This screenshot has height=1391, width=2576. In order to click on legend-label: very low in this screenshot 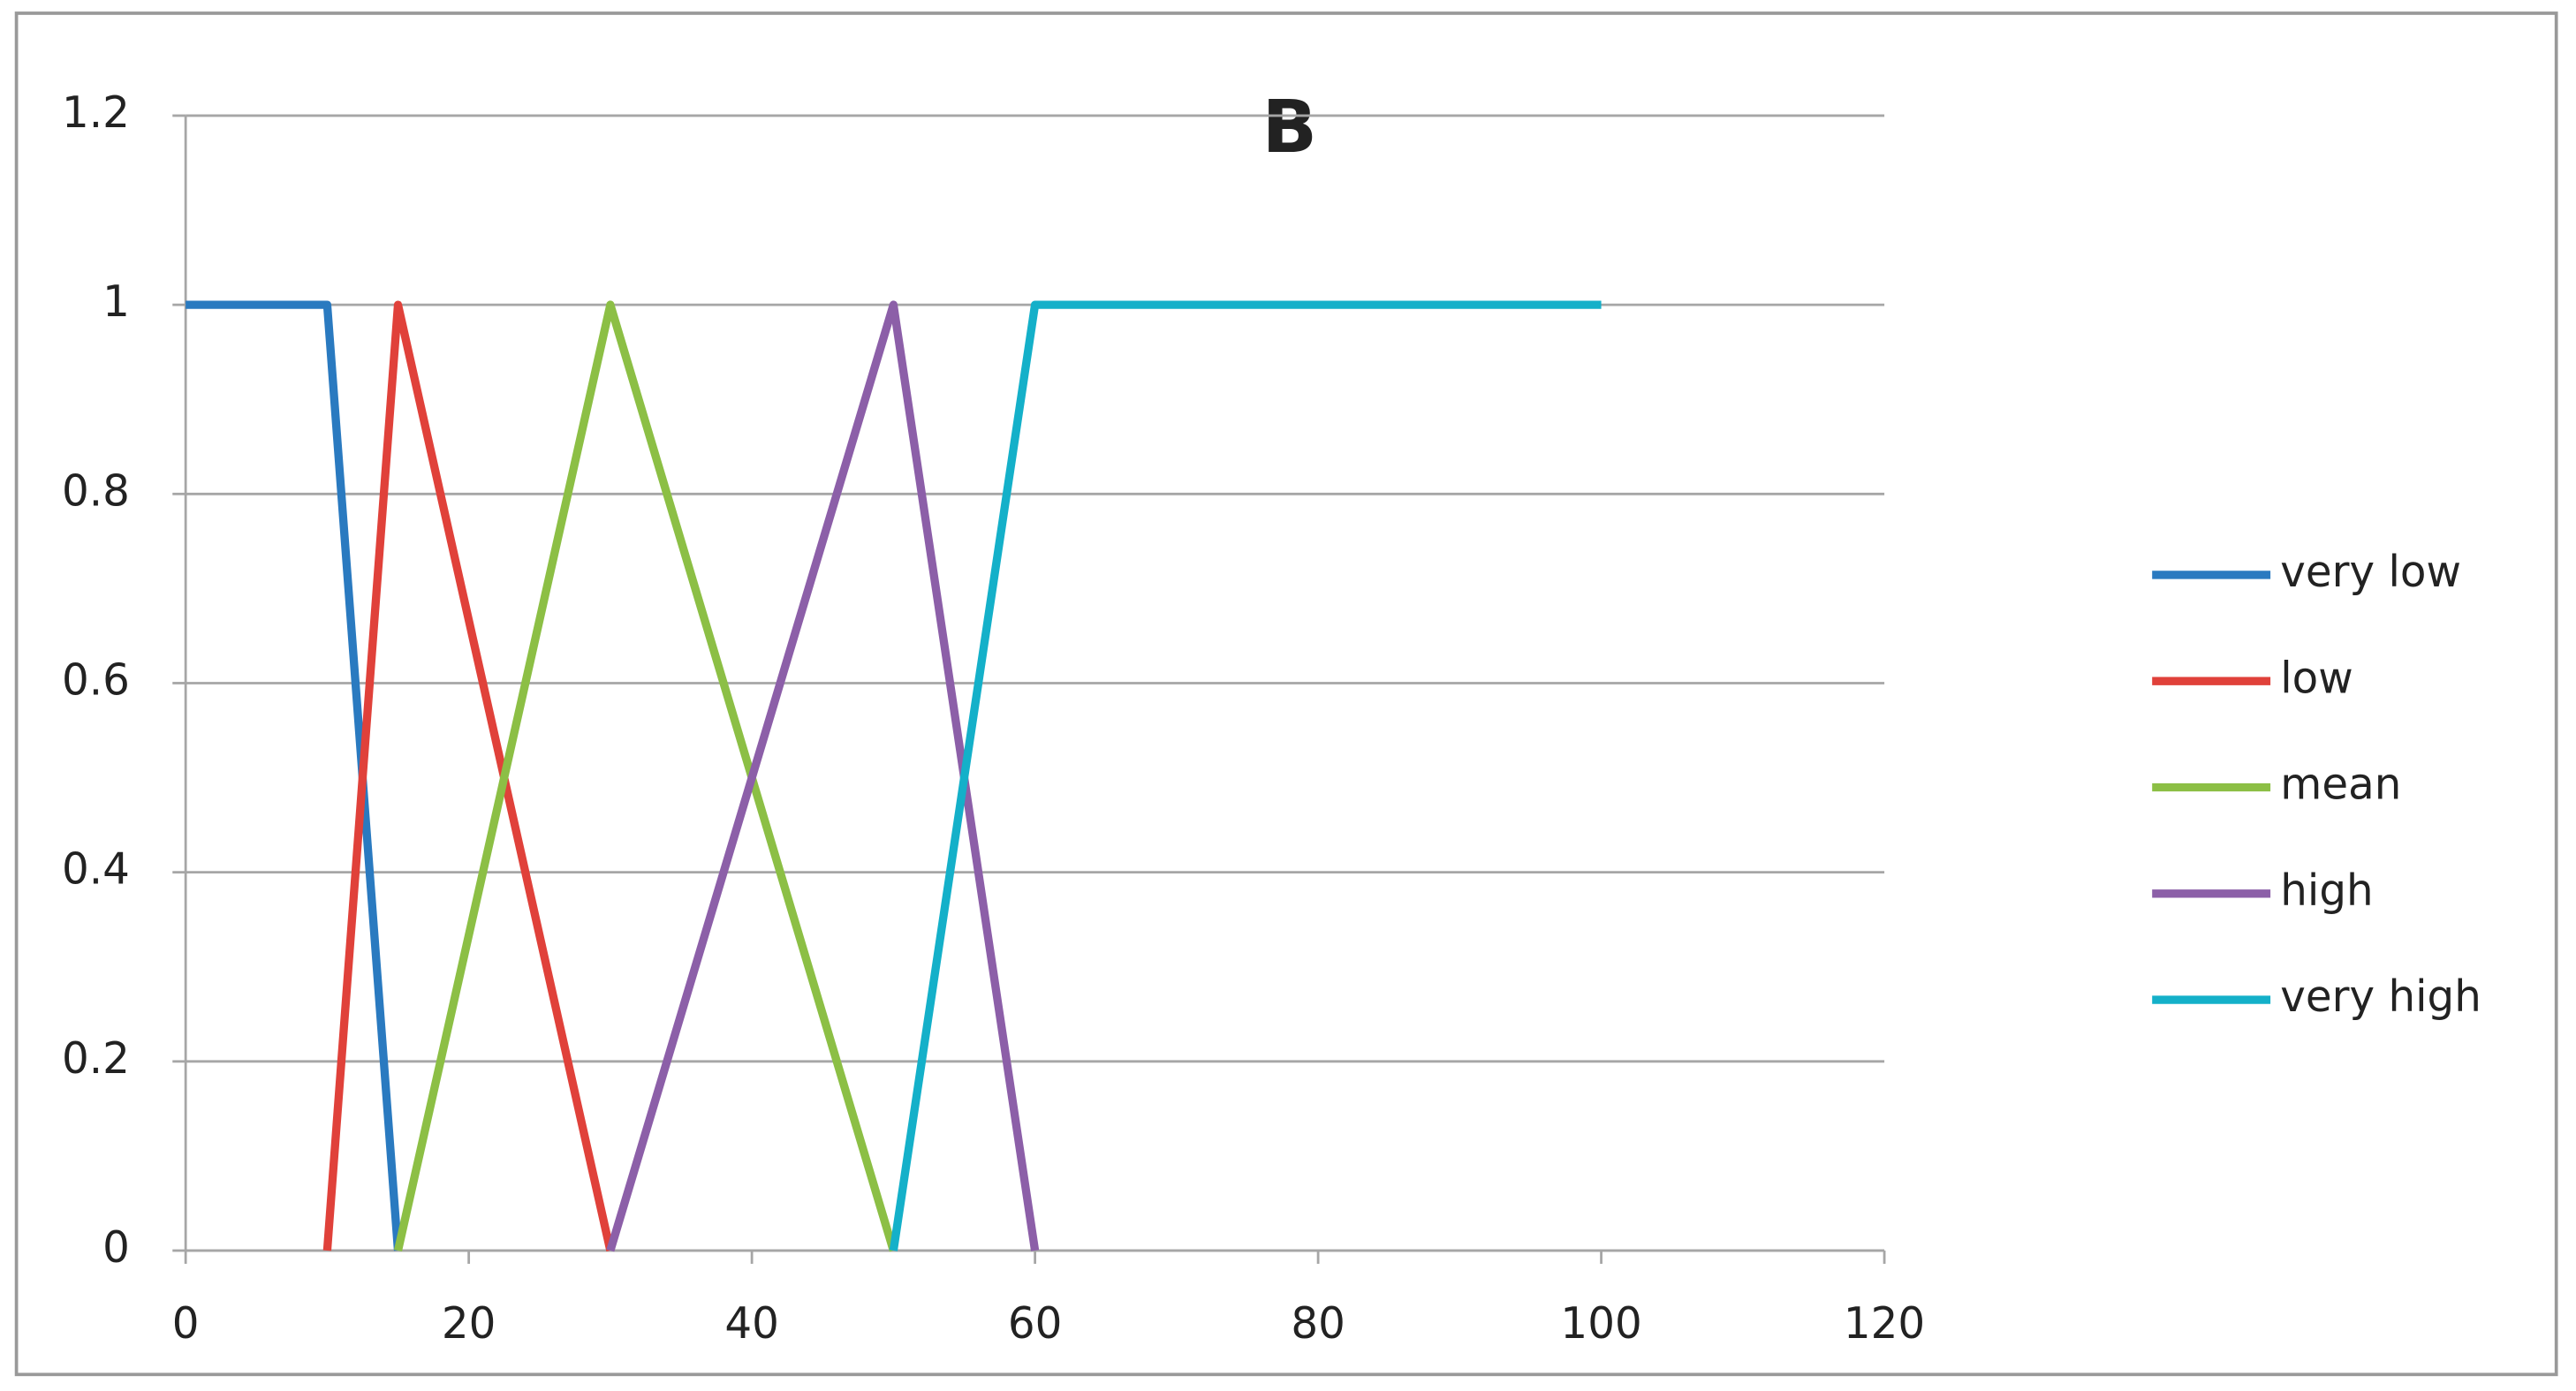, I will do `click(2371, 572)`.